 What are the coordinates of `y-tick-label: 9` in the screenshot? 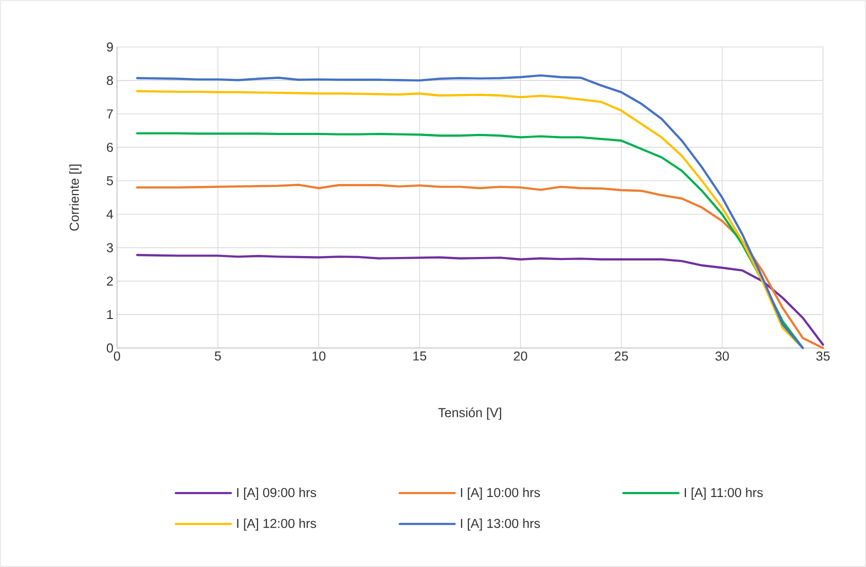 It's located at (109, 47).